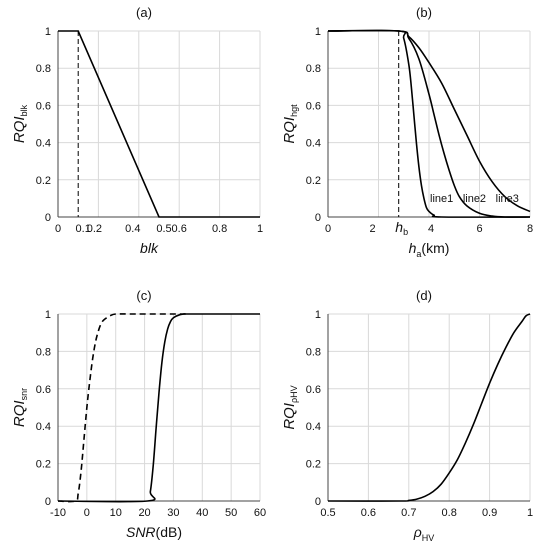  Describe the element at coordinates (94, 229) in the screenshot. I see `x-tick-label: 0.2` at that location.